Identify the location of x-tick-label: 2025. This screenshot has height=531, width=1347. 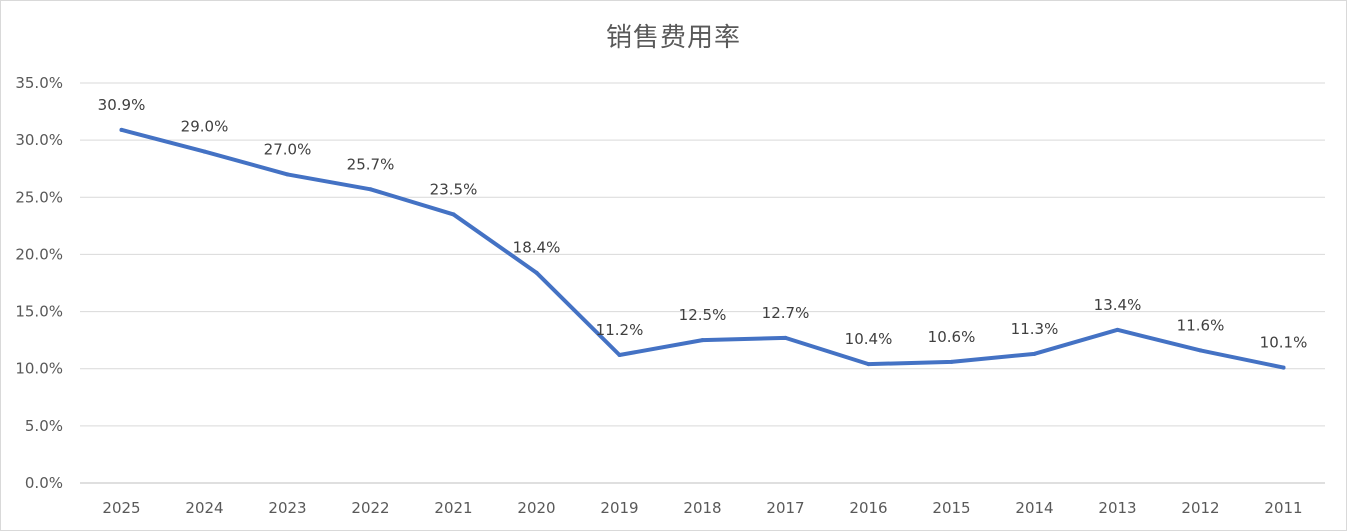
(121, 508).